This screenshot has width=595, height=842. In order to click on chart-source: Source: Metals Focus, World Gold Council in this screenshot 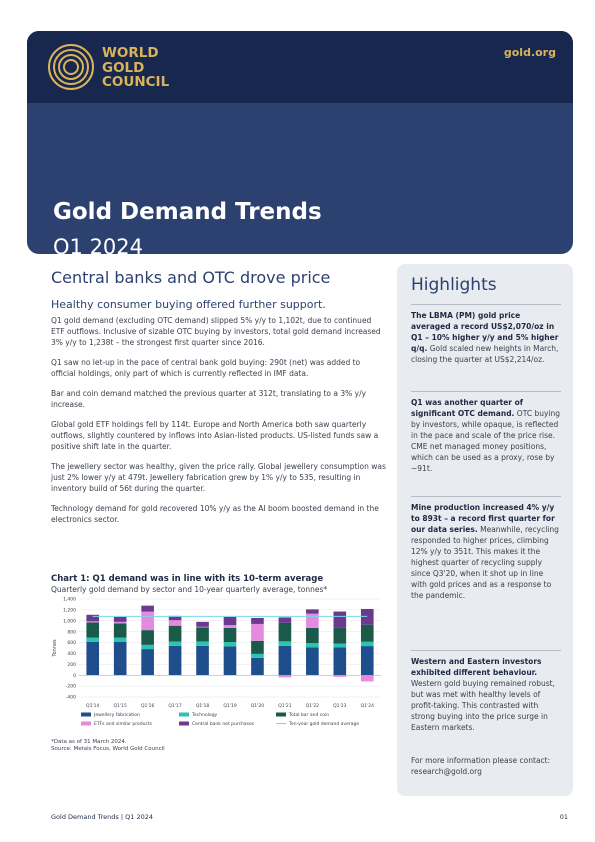, I will do `click(108, 749)`.